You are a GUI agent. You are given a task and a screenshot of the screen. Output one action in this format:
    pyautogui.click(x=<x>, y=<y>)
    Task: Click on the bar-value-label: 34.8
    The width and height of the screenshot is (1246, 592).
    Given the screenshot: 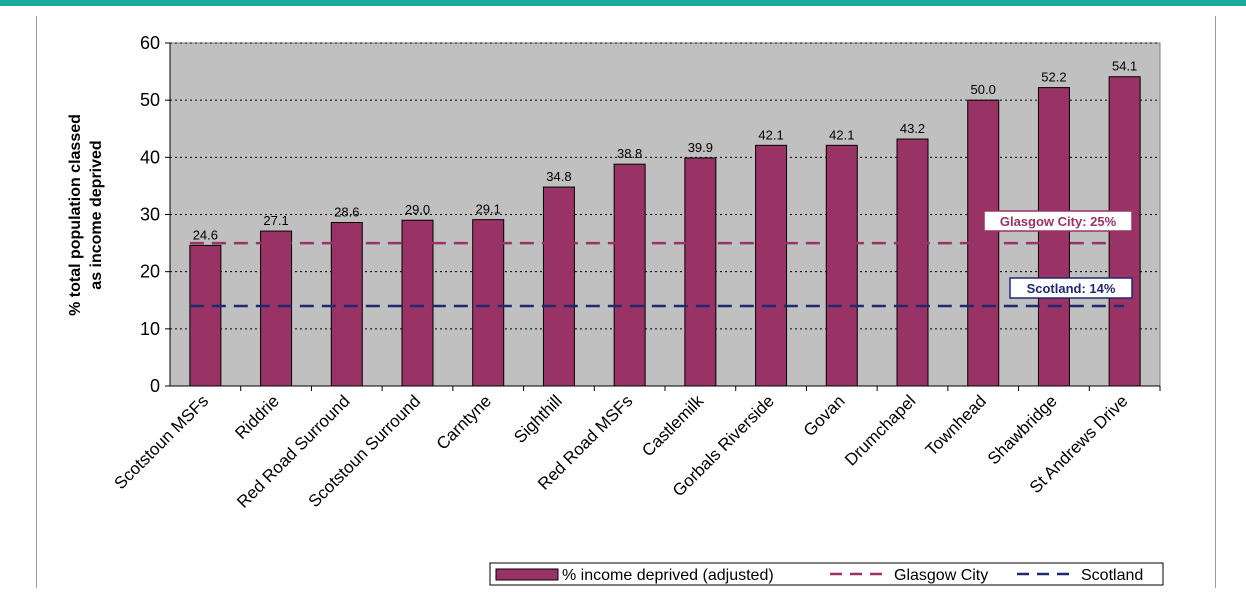 What is the action you would take?
    pyautogui.click(x=558, y=176)
    